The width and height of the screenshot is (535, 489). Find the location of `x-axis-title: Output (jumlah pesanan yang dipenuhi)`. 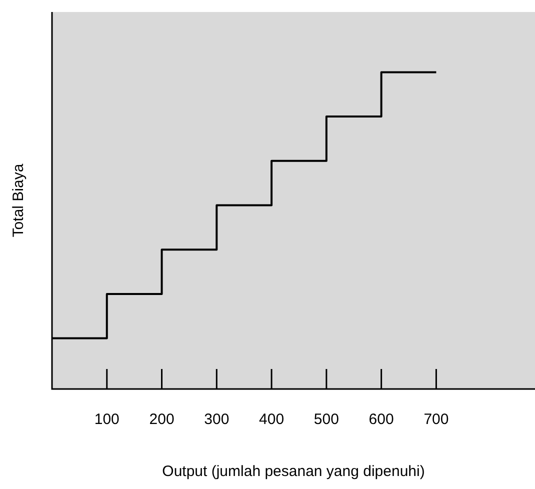

x-axis-title: Output (jumlah pesanan yang dipenuhi) is located at coordinates (293, 471).